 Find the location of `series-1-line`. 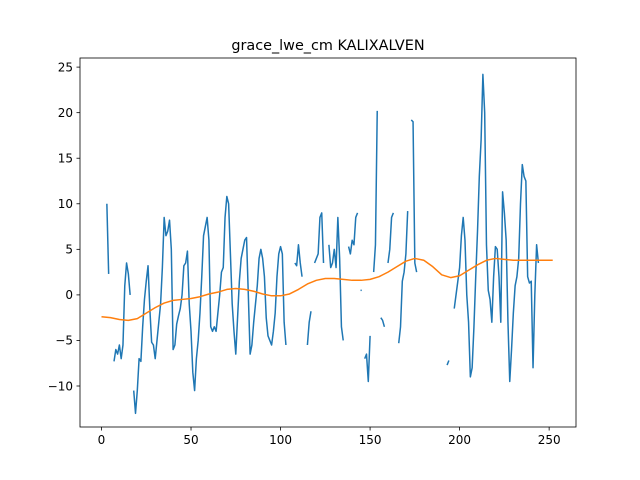

series-1-line is located at coordinates (327, 289).